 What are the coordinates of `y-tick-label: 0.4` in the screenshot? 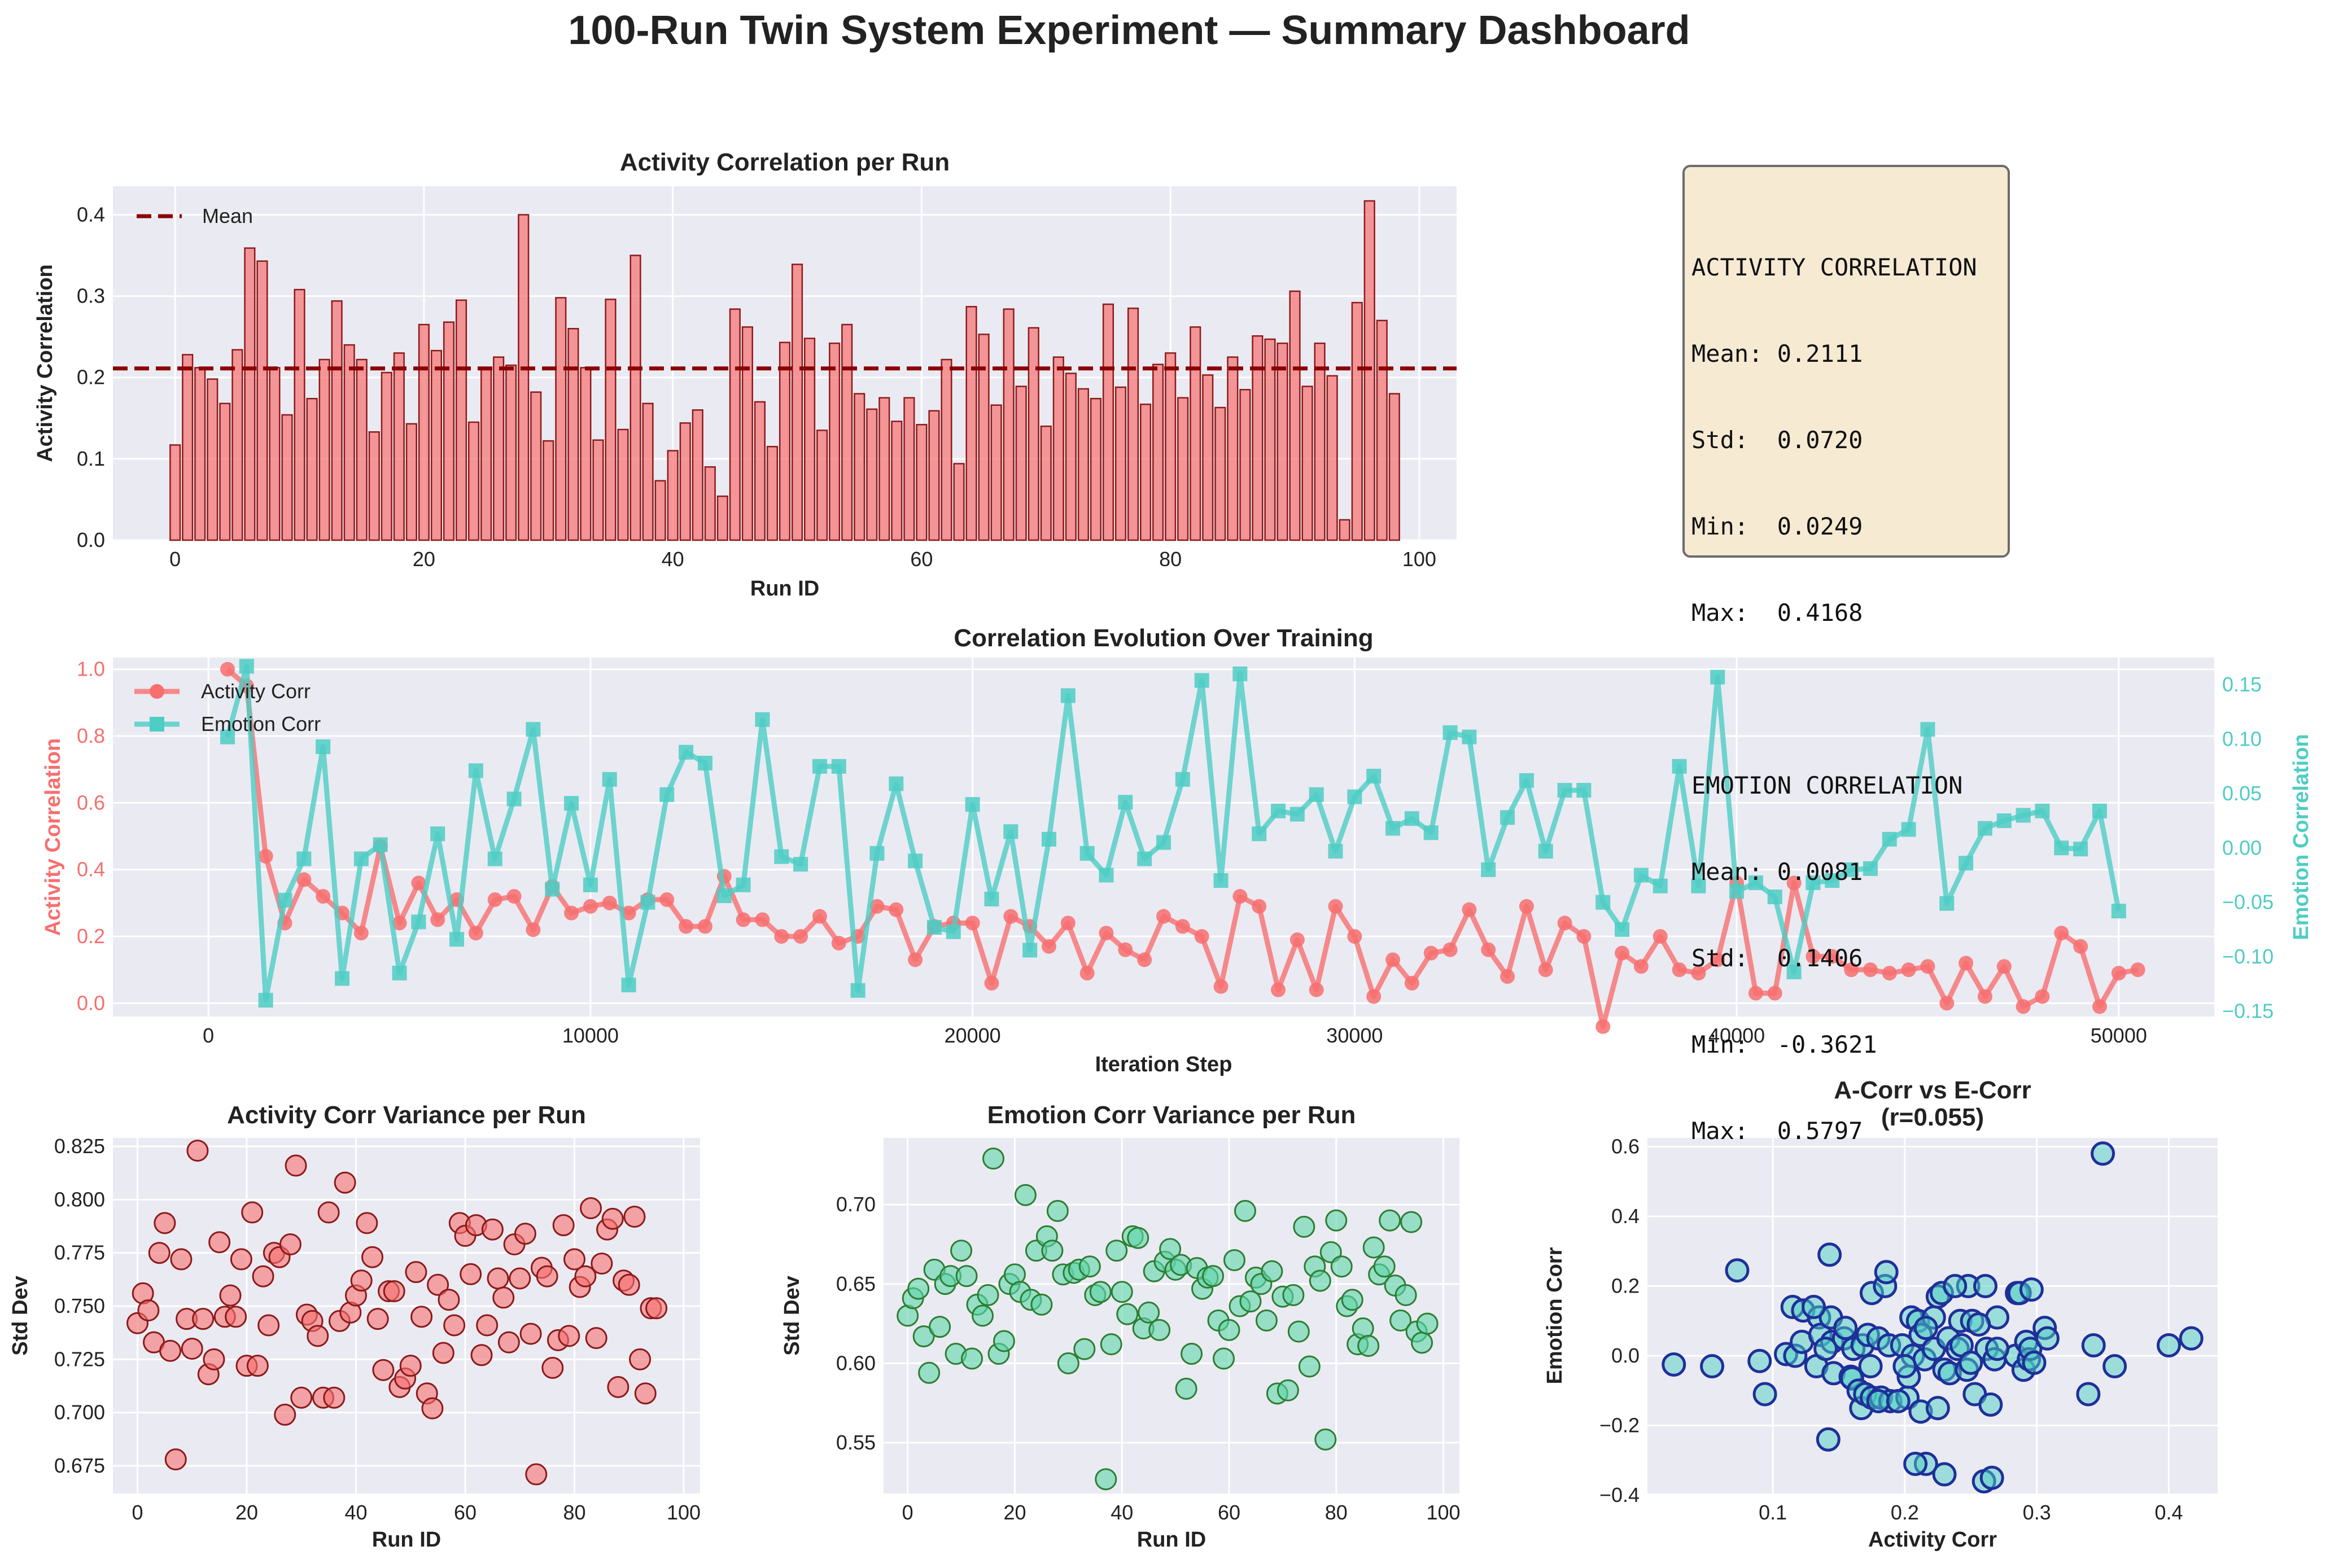 It's located at (91, 214).